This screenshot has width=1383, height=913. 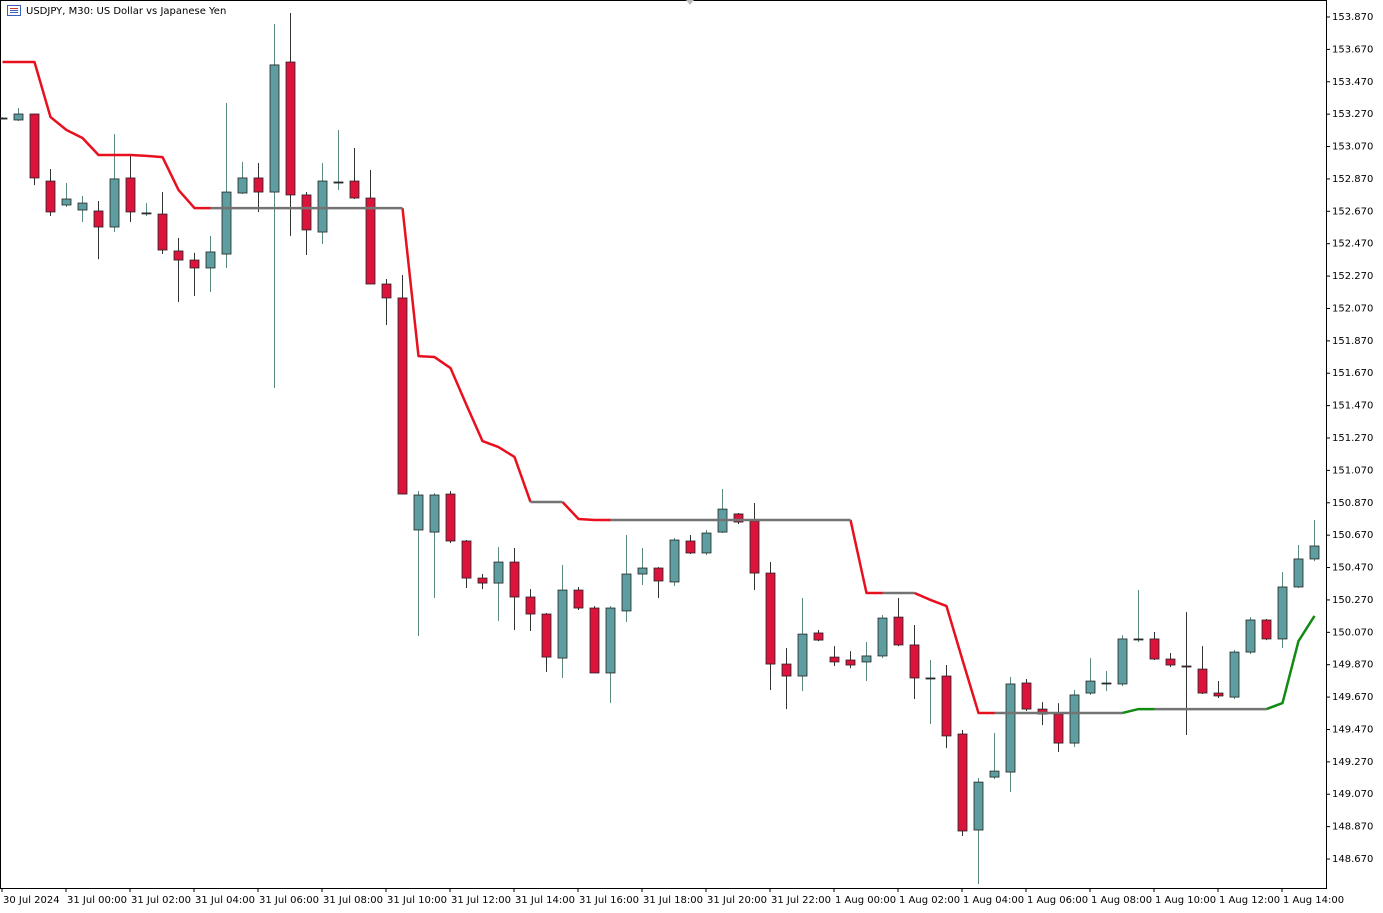 I want to click on indicator-line, so click(x=1219, y=665).